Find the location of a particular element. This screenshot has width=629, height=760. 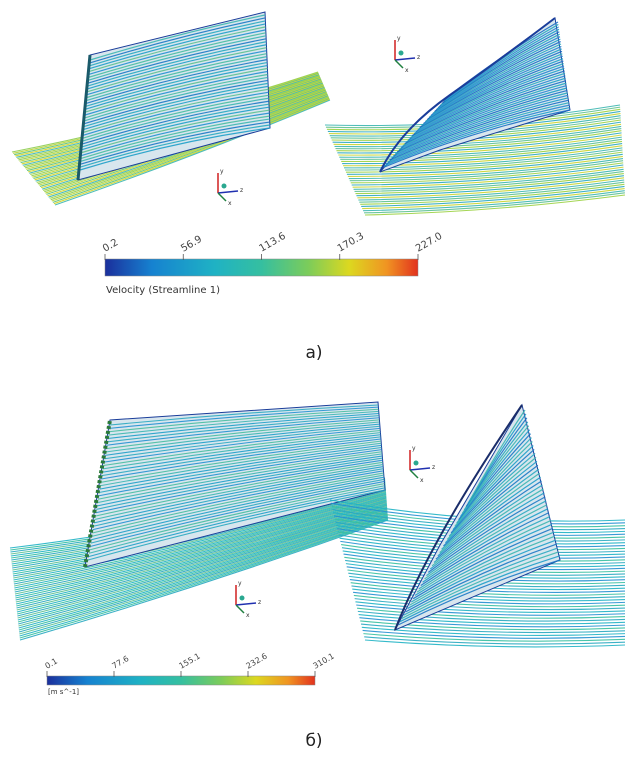

colorbar-tick-label: 310.1 is located at coordinates (324, 660).